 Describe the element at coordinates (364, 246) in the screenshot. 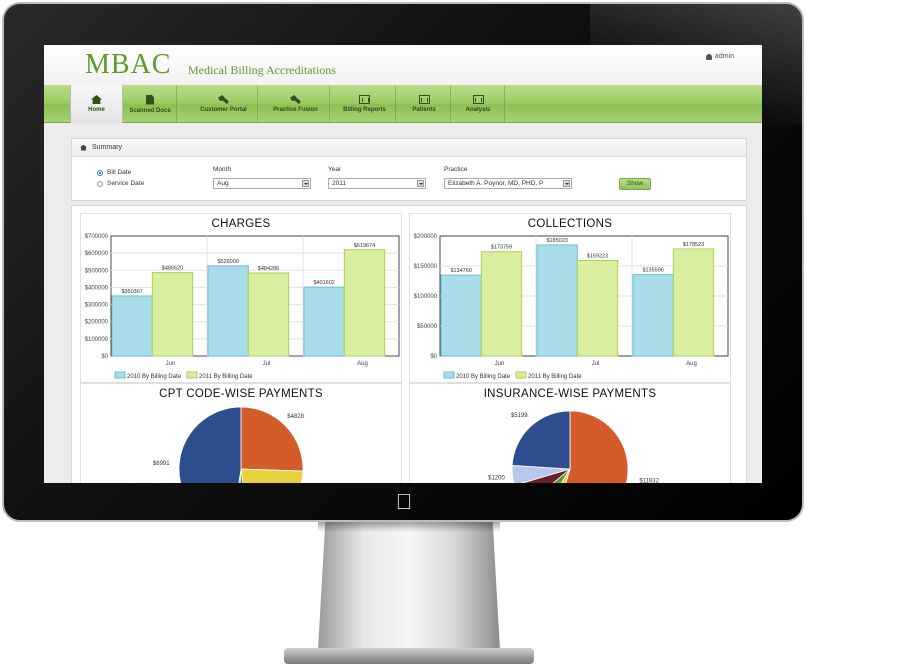

I see `data-label: $619674` at that location.